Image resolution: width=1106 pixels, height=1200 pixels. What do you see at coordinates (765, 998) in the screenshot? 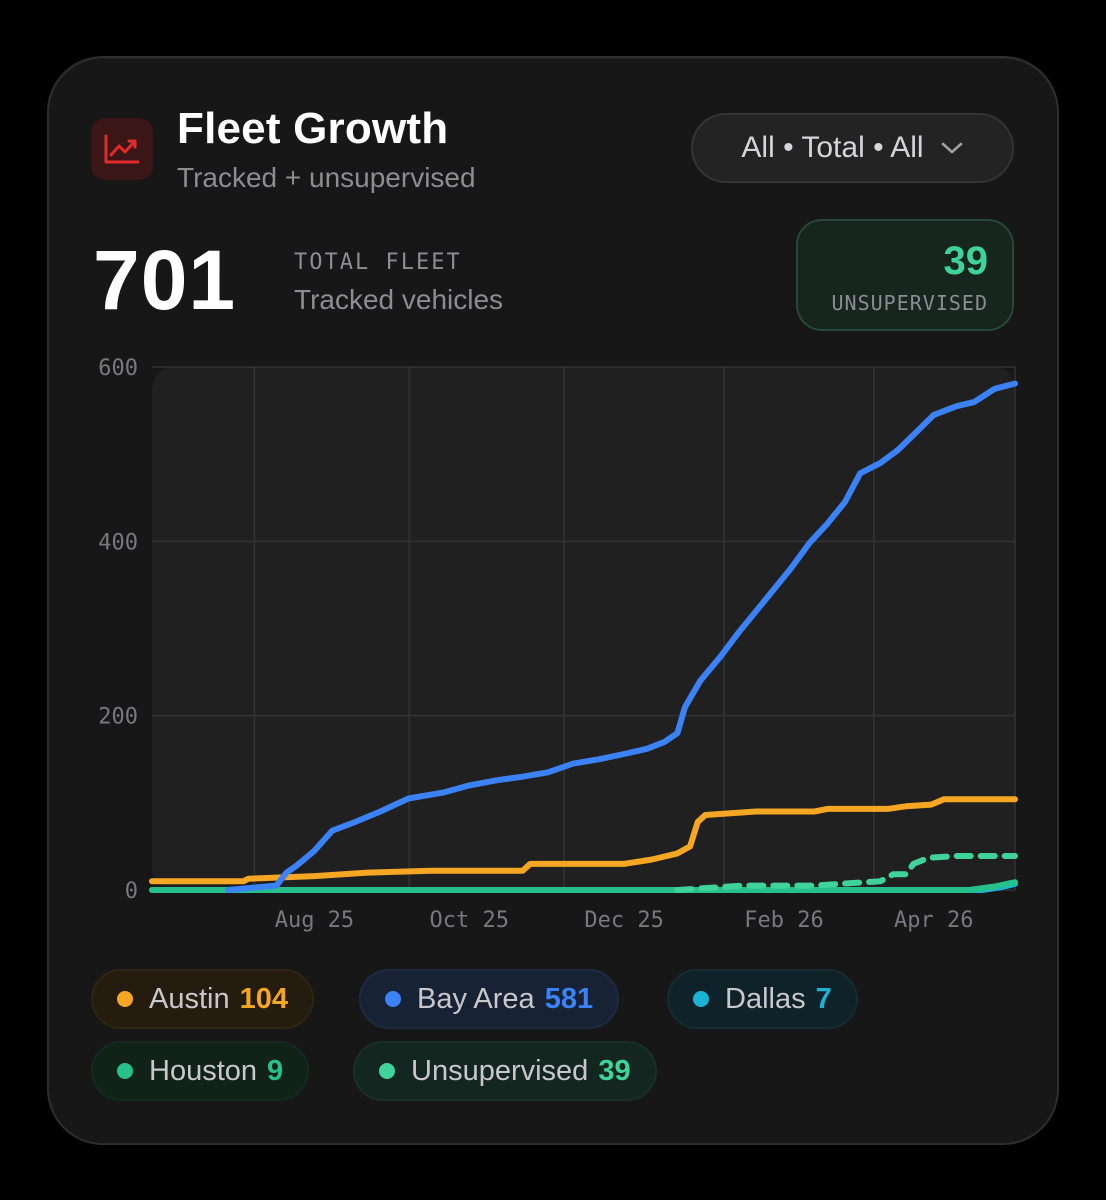
I see `legend-label: Dallas` at bounding box center [765, 998].